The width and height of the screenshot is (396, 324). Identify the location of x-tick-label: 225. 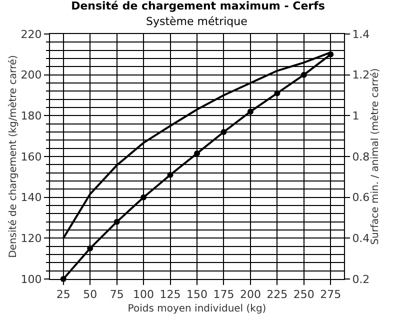
(277, 295).